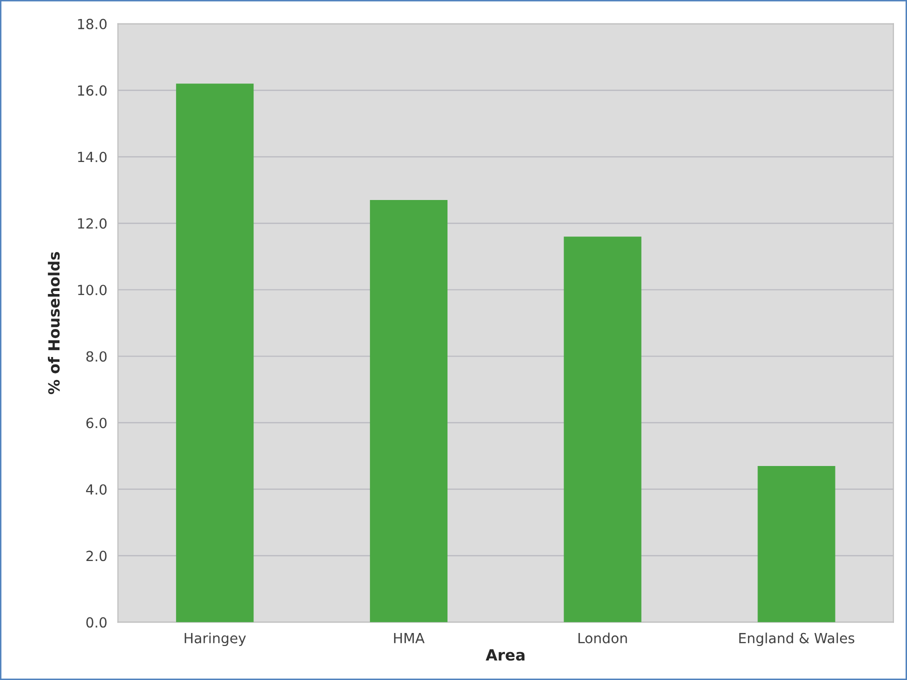 The height and width of the screenshot is (680, 907). What do you see at coordinates (96, 622) in the screenshot?
I see `y-tick-label: 0.0` at bounding box center [96, 622].